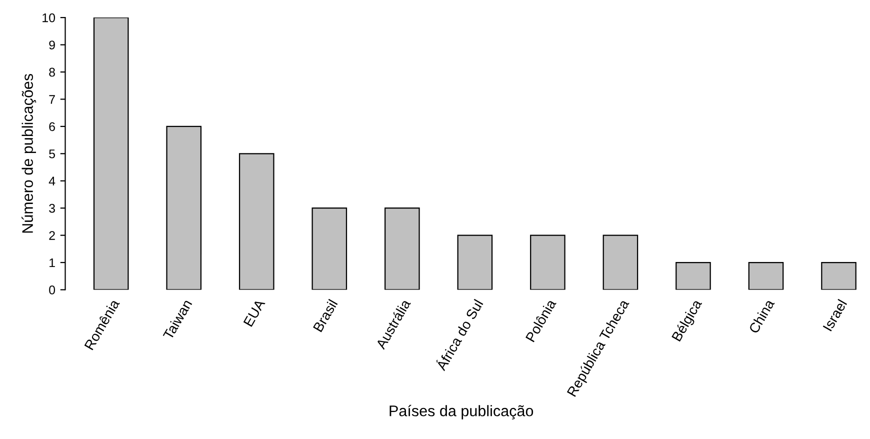  I want to click on y-tick-label: 4, so click(52, 181).